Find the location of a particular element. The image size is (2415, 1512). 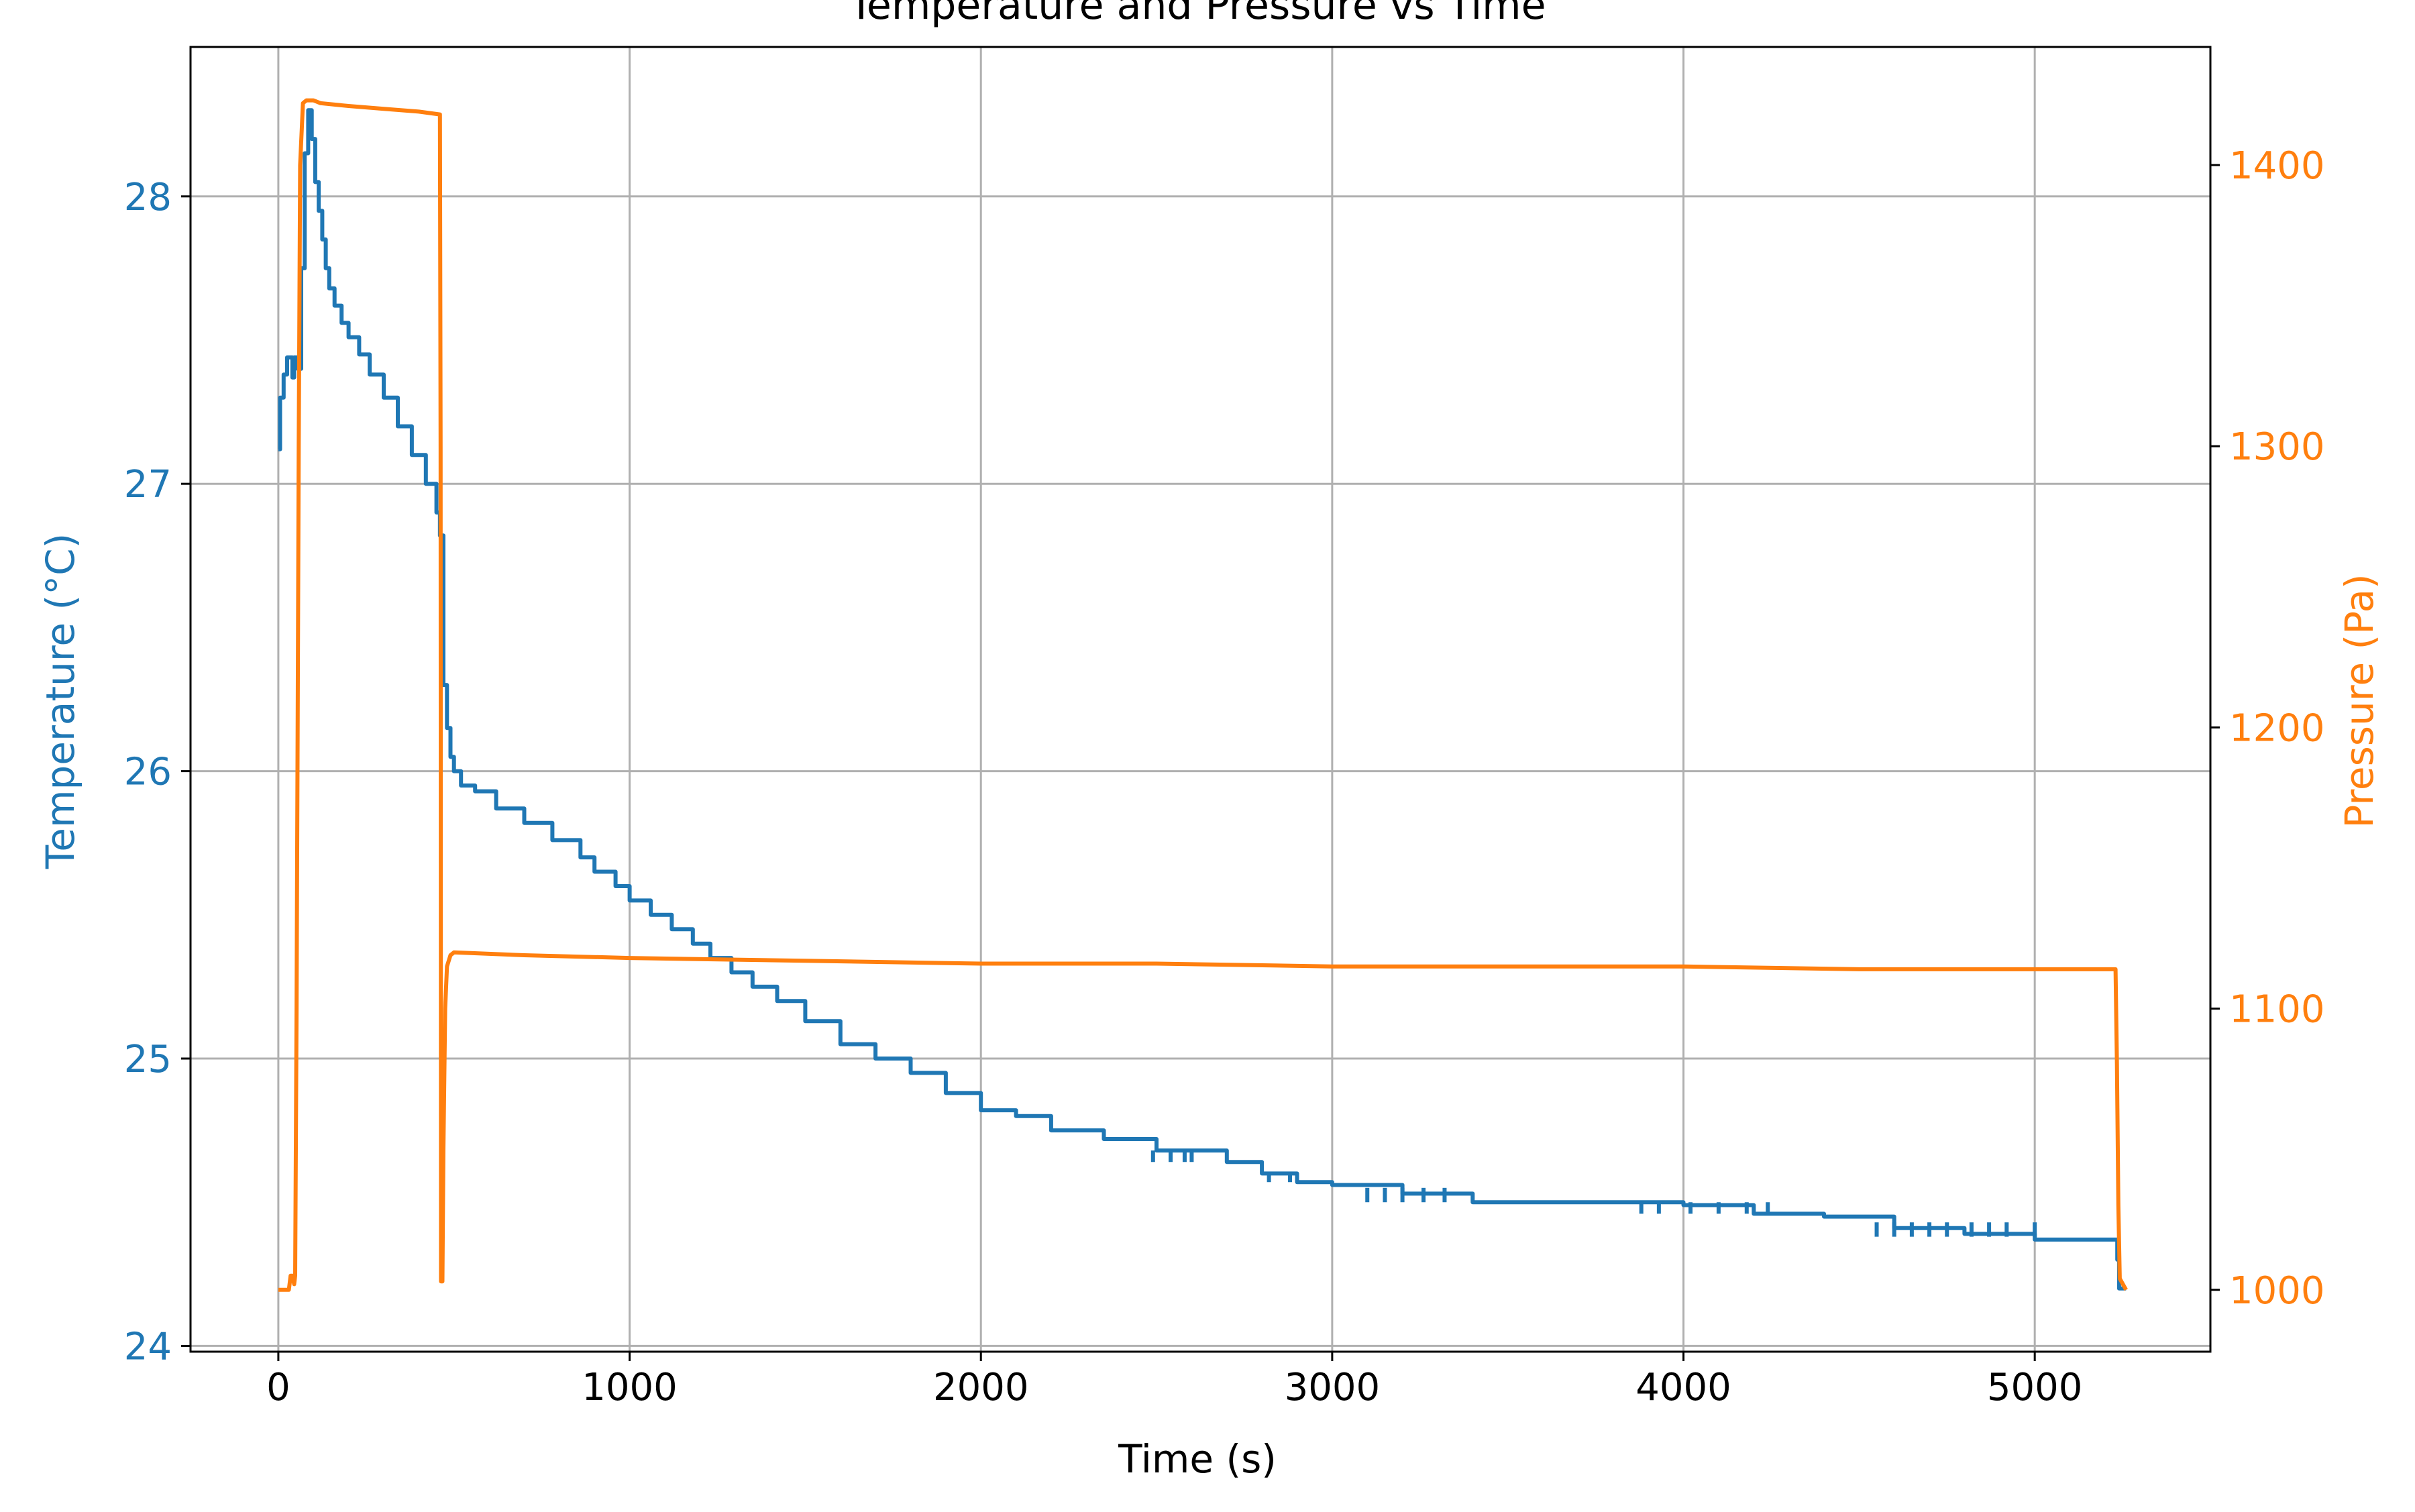

y-right-tick-label: 1400 is located at coordinates (2277, 166).